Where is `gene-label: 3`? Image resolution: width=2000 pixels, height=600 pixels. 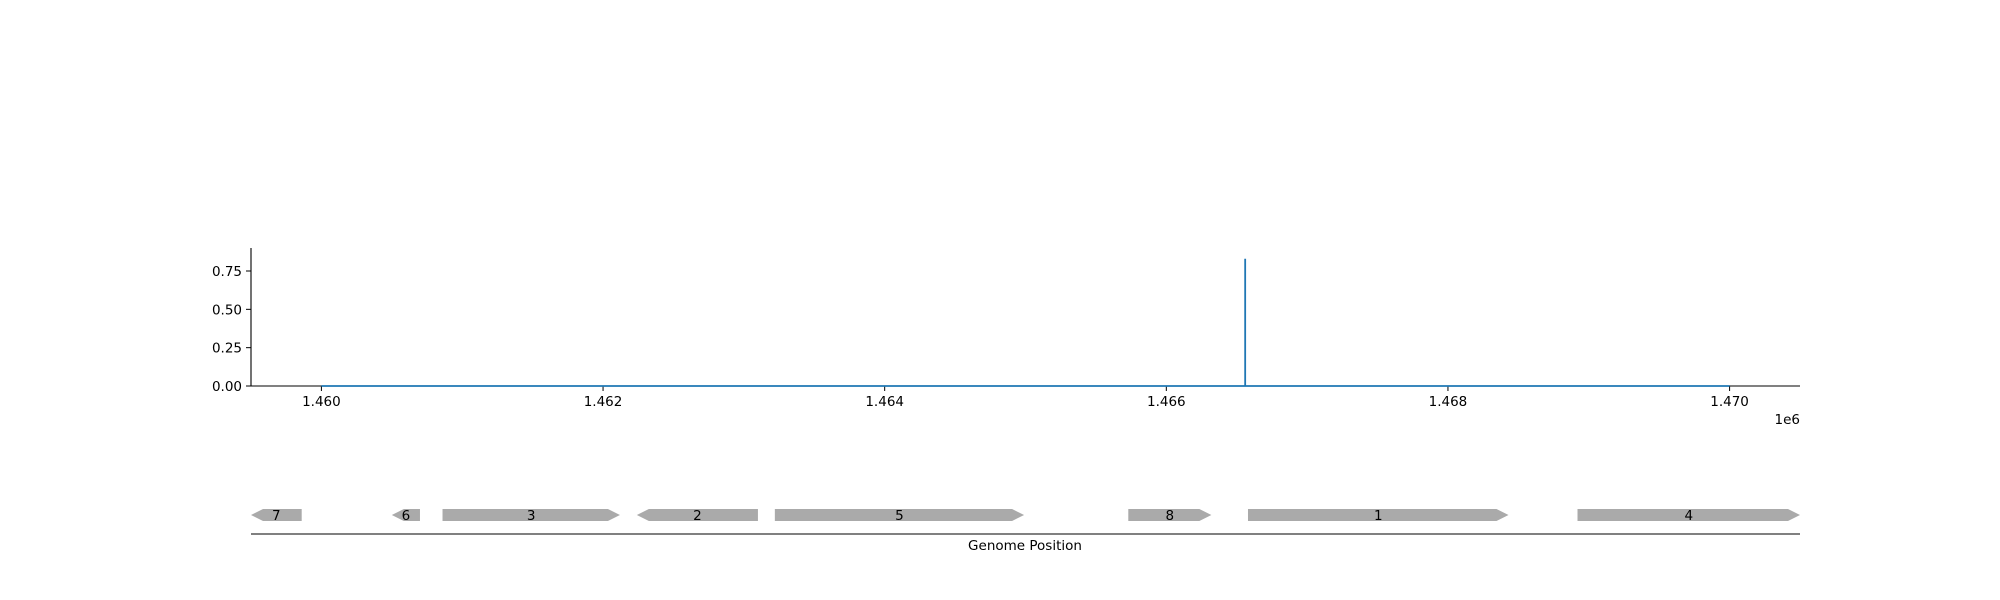 gene-label: 3 is located at coordinates (531, 516).